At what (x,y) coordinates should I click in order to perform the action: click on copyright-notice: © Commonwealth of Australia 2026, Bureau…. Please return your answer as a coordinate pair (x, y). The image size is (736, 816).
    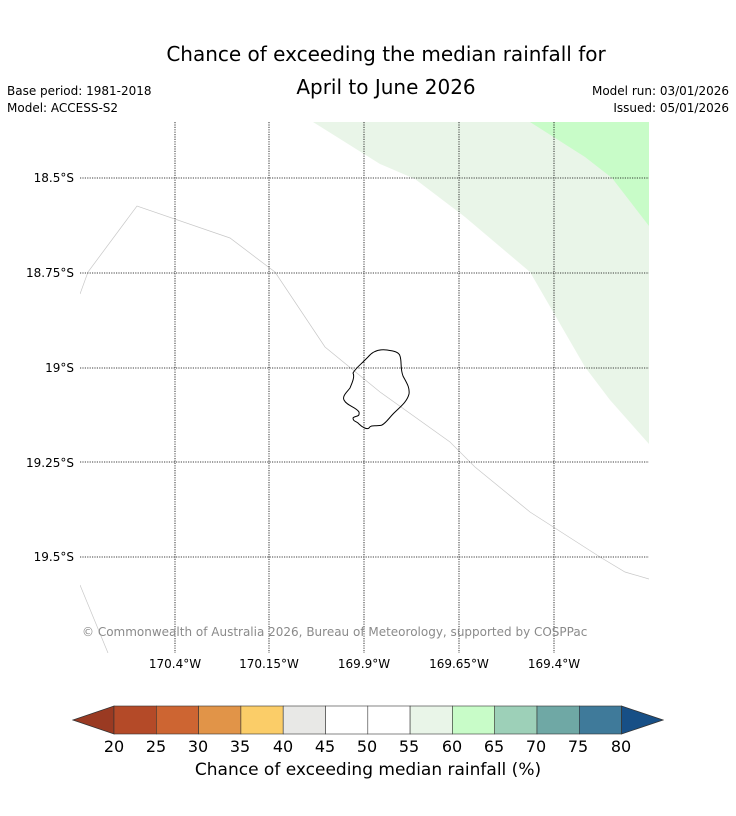
    Looking at the image, I should click on (335, 632).